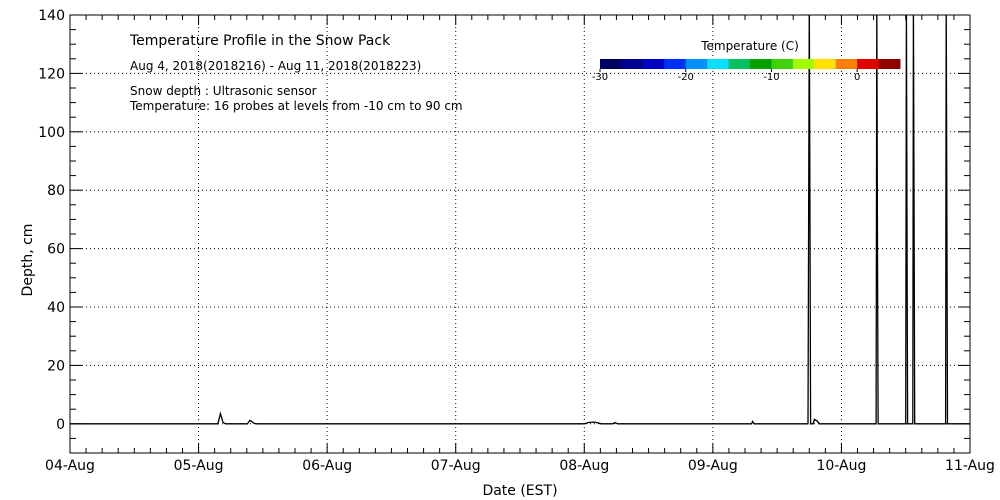  What do you see at coordinates (28, 260) in the screenshot?
I see `y-axis-title: Depth, cm` at bounding box center [28, 260].